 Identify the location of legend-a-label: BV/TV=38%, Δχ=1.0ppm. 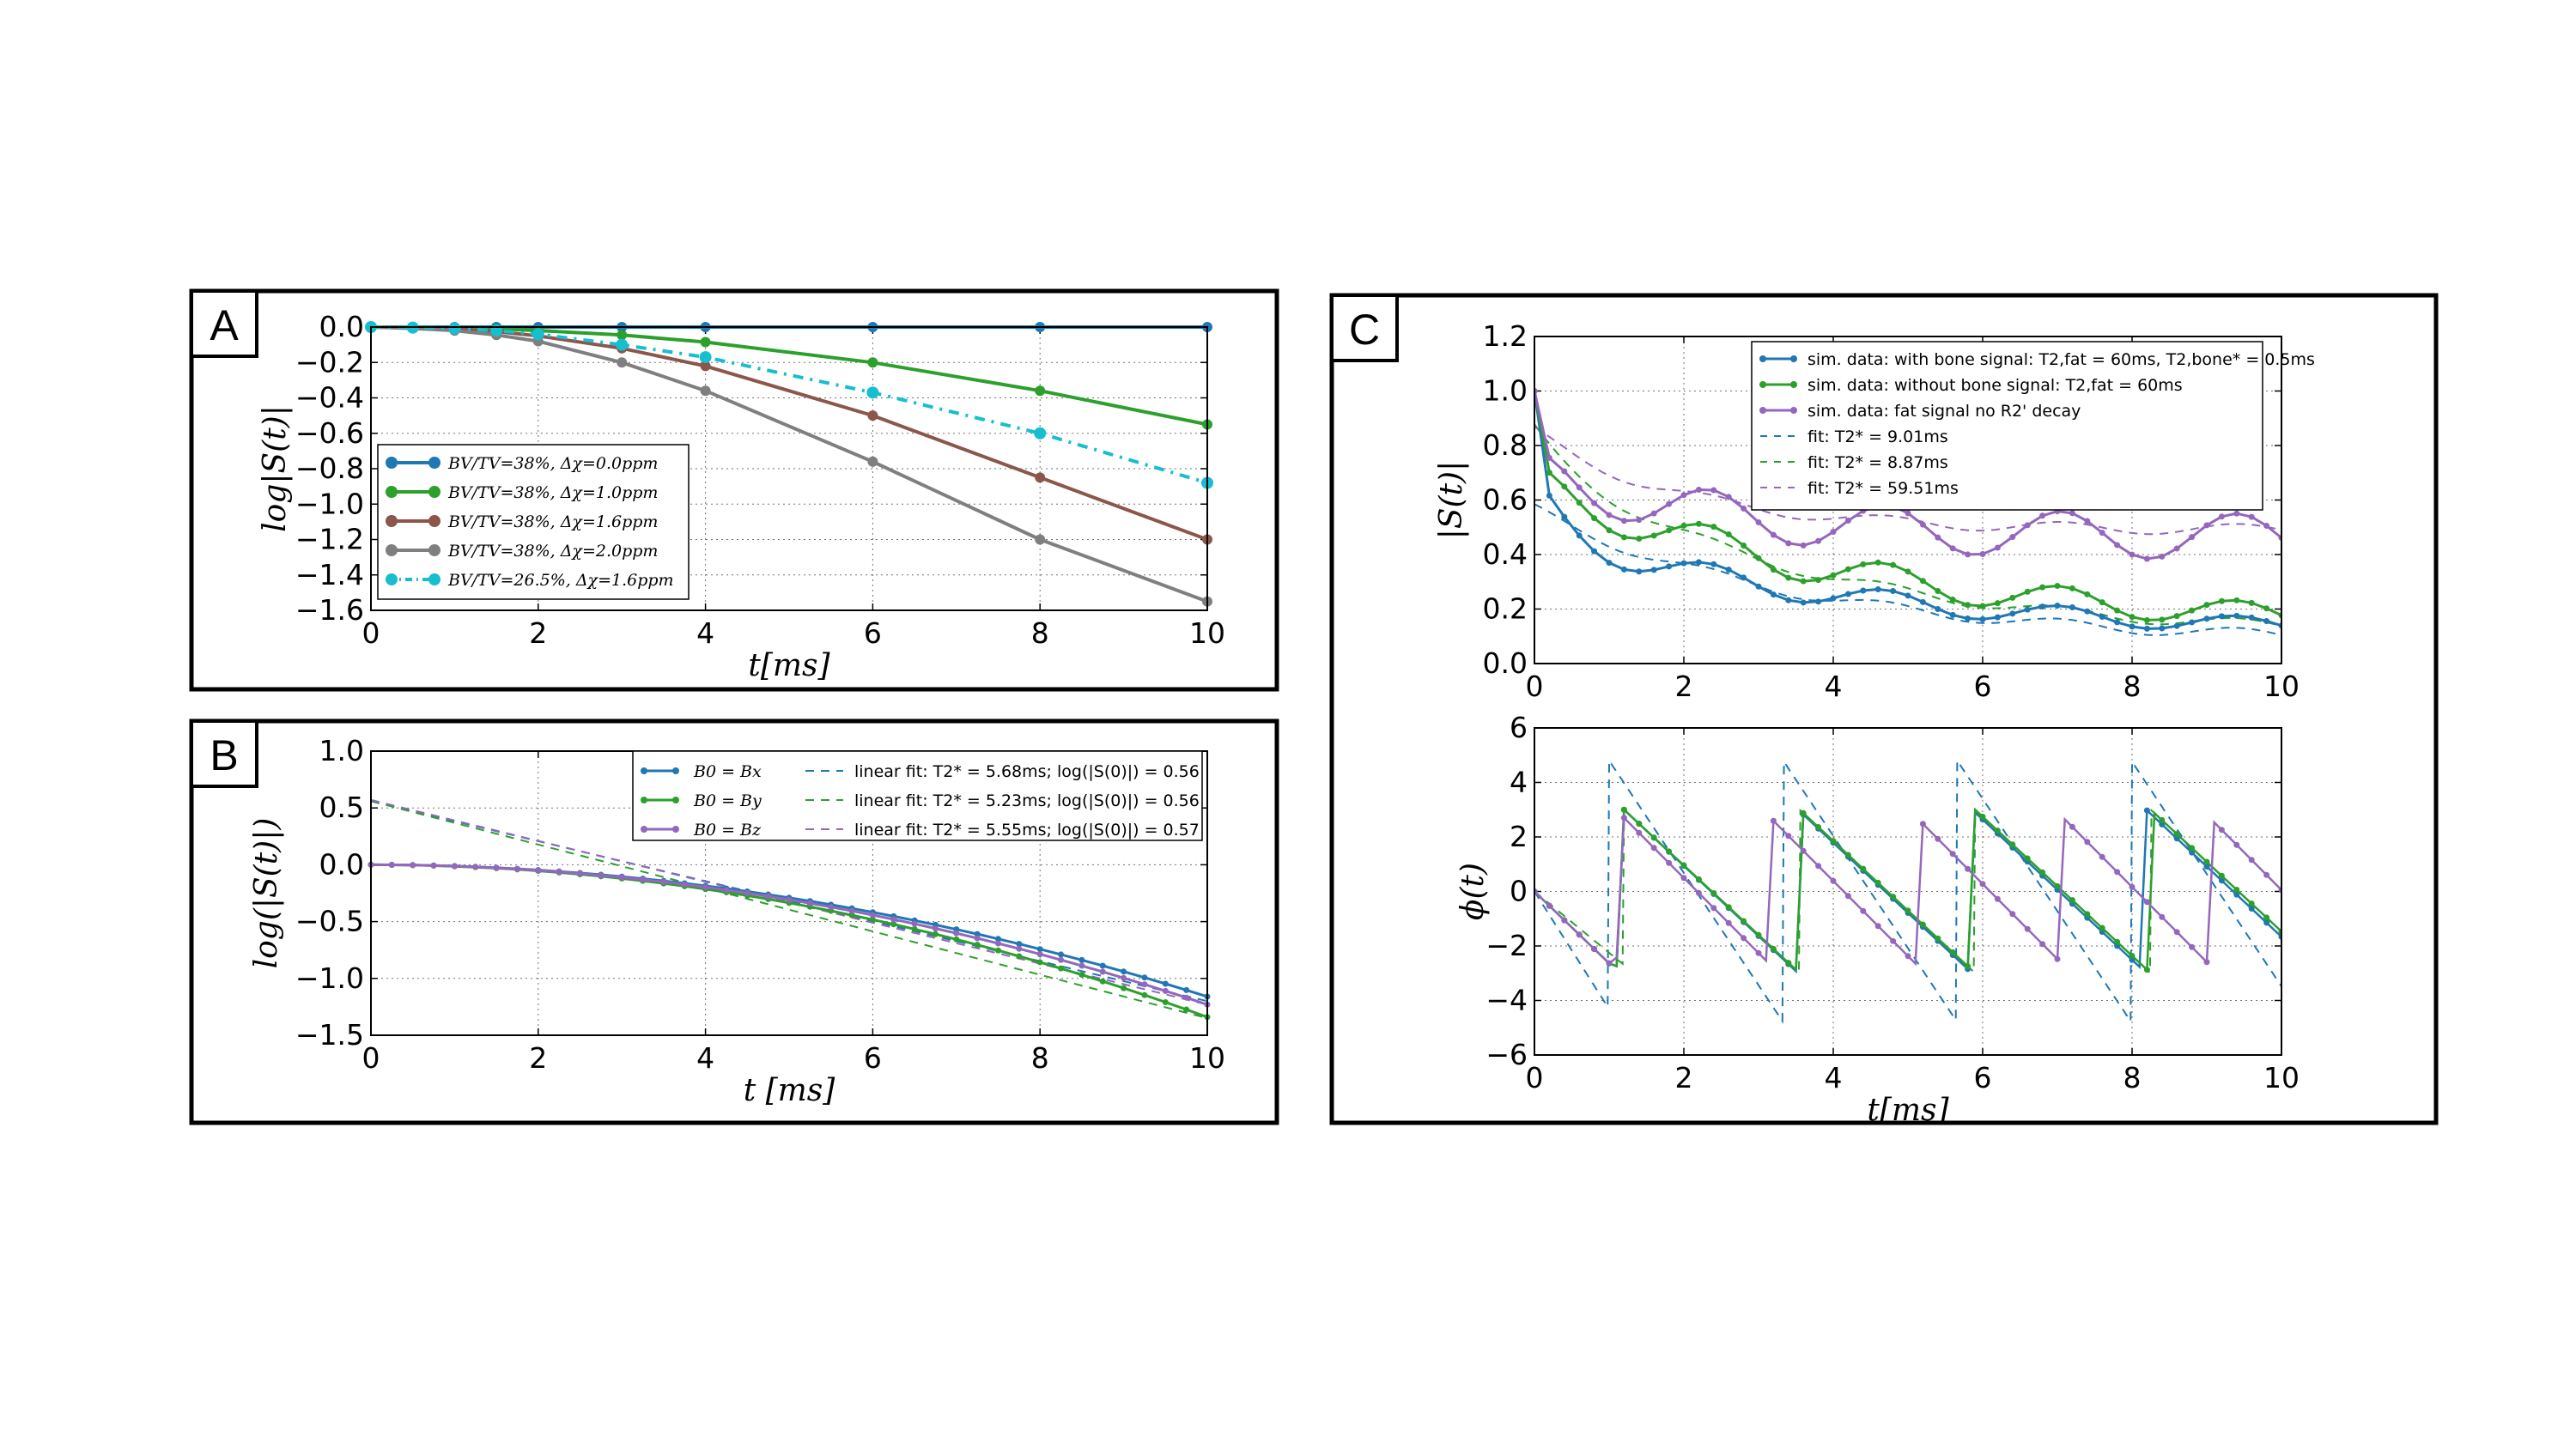
(552, 492).